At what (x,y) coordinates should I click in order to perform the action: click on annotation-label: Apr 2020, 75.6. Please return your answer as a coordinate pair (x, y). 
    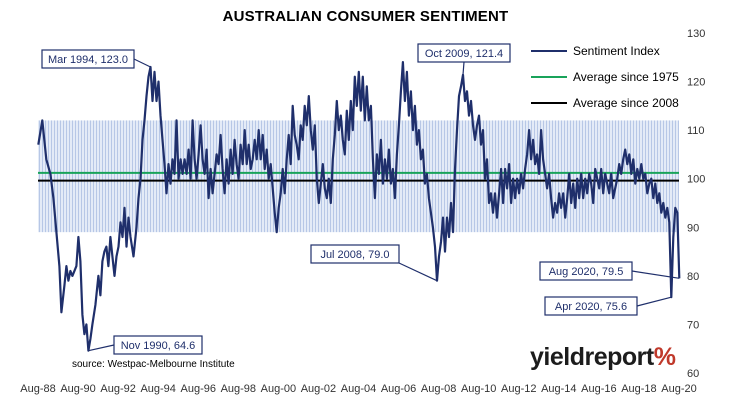
    Looking at the image, I should click on (591, 307).